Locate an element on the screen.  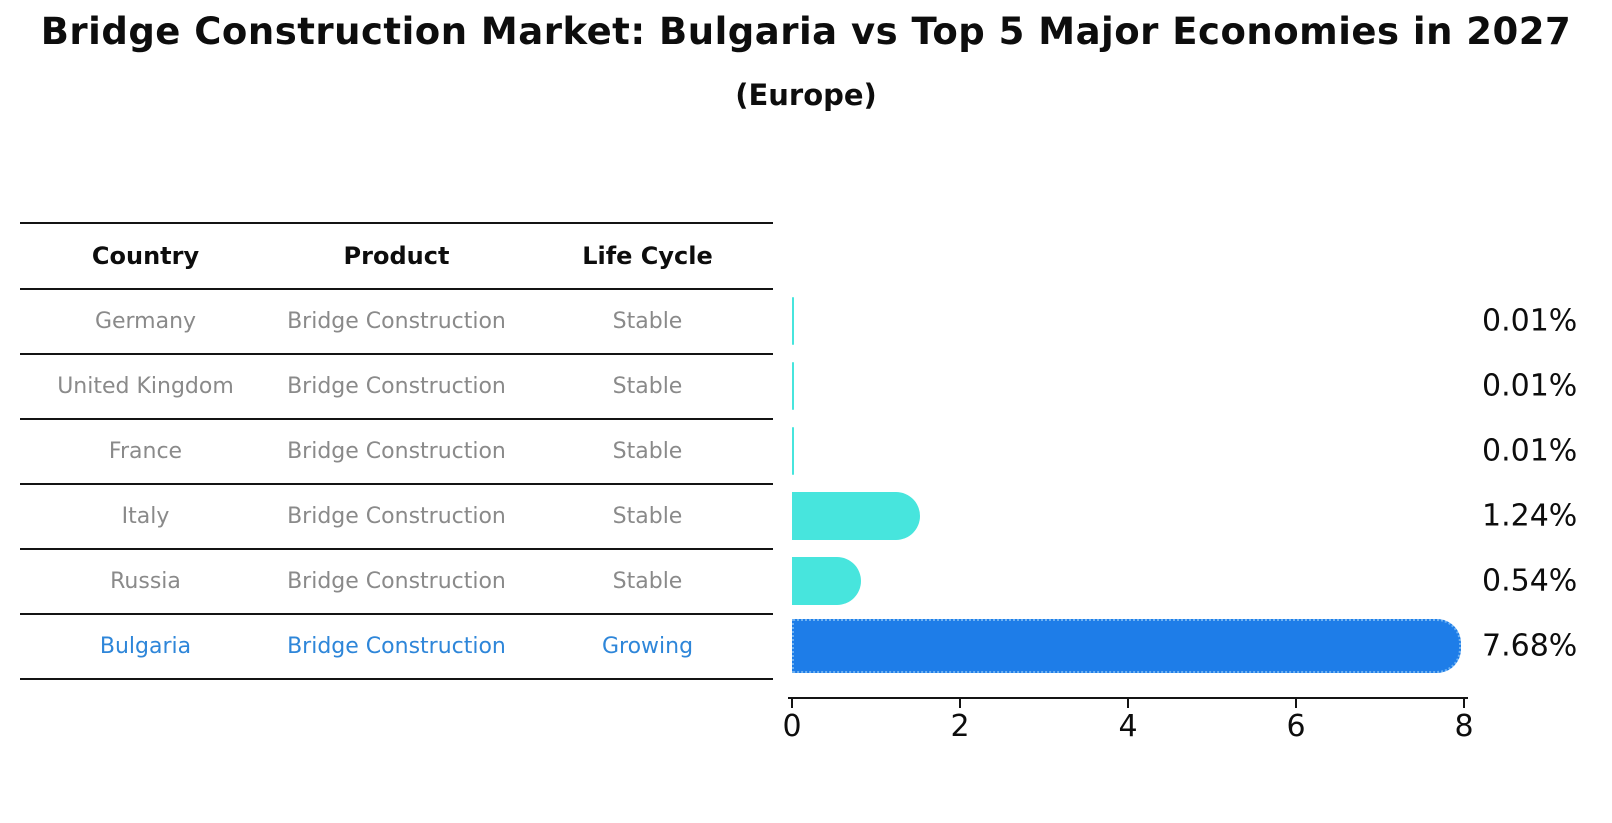
bar-value-label: 0.54% is located at coordinates (1530, 580).